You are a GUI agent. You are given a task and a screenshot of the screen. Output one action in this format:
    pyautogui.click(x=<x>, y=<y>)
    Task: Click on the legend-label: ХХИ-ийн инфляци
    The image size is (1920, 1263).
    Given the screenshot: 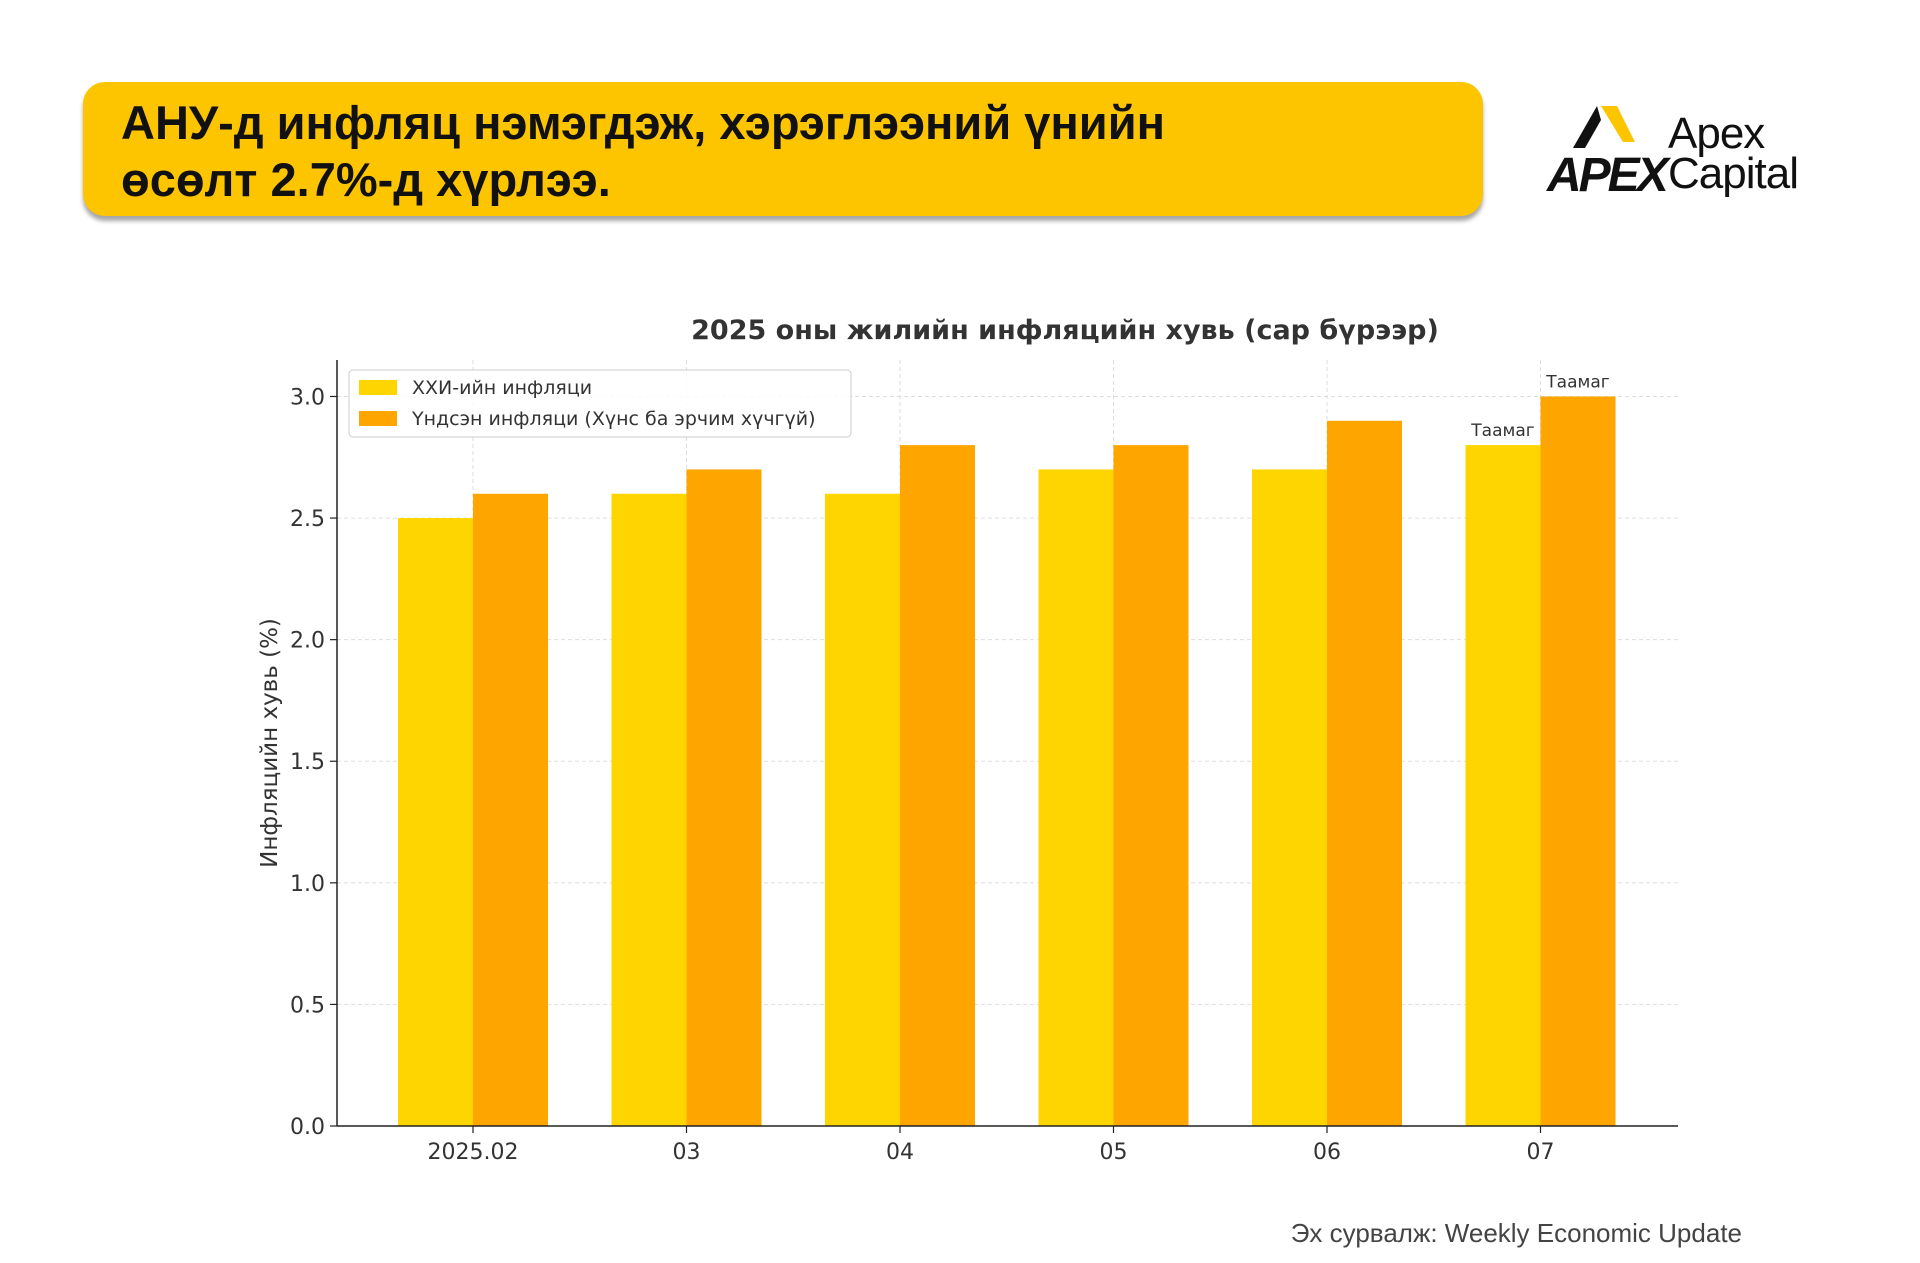 What is the action you would take?
    pyautogui.click(x=502, y=388)
    